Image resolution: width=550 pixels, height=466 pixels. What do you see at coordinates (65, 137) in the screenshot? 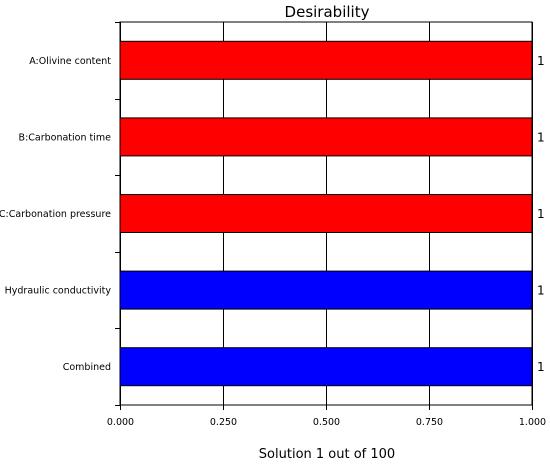
I see `category-label-1: B:Carbonation time` at bounding box center [65, 137].